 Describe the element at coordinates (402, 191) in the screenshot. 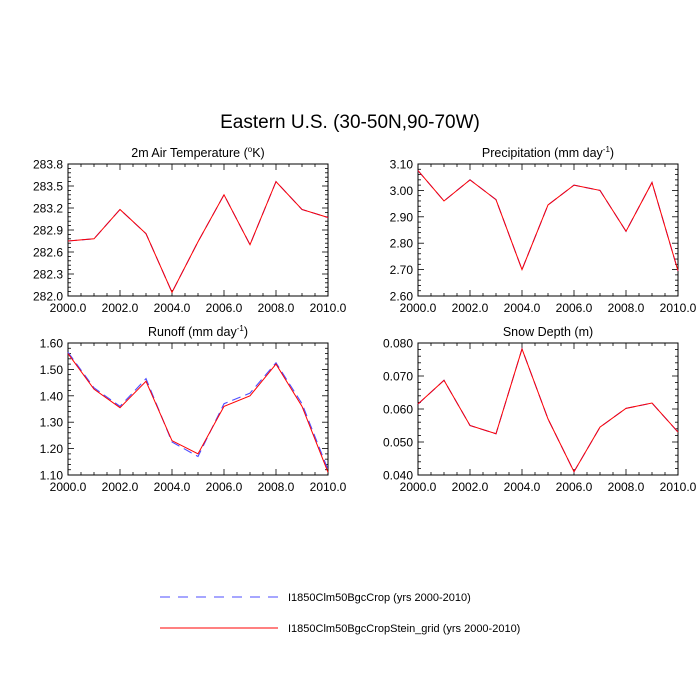

I see `y-tick-label: 3.00` at that location.